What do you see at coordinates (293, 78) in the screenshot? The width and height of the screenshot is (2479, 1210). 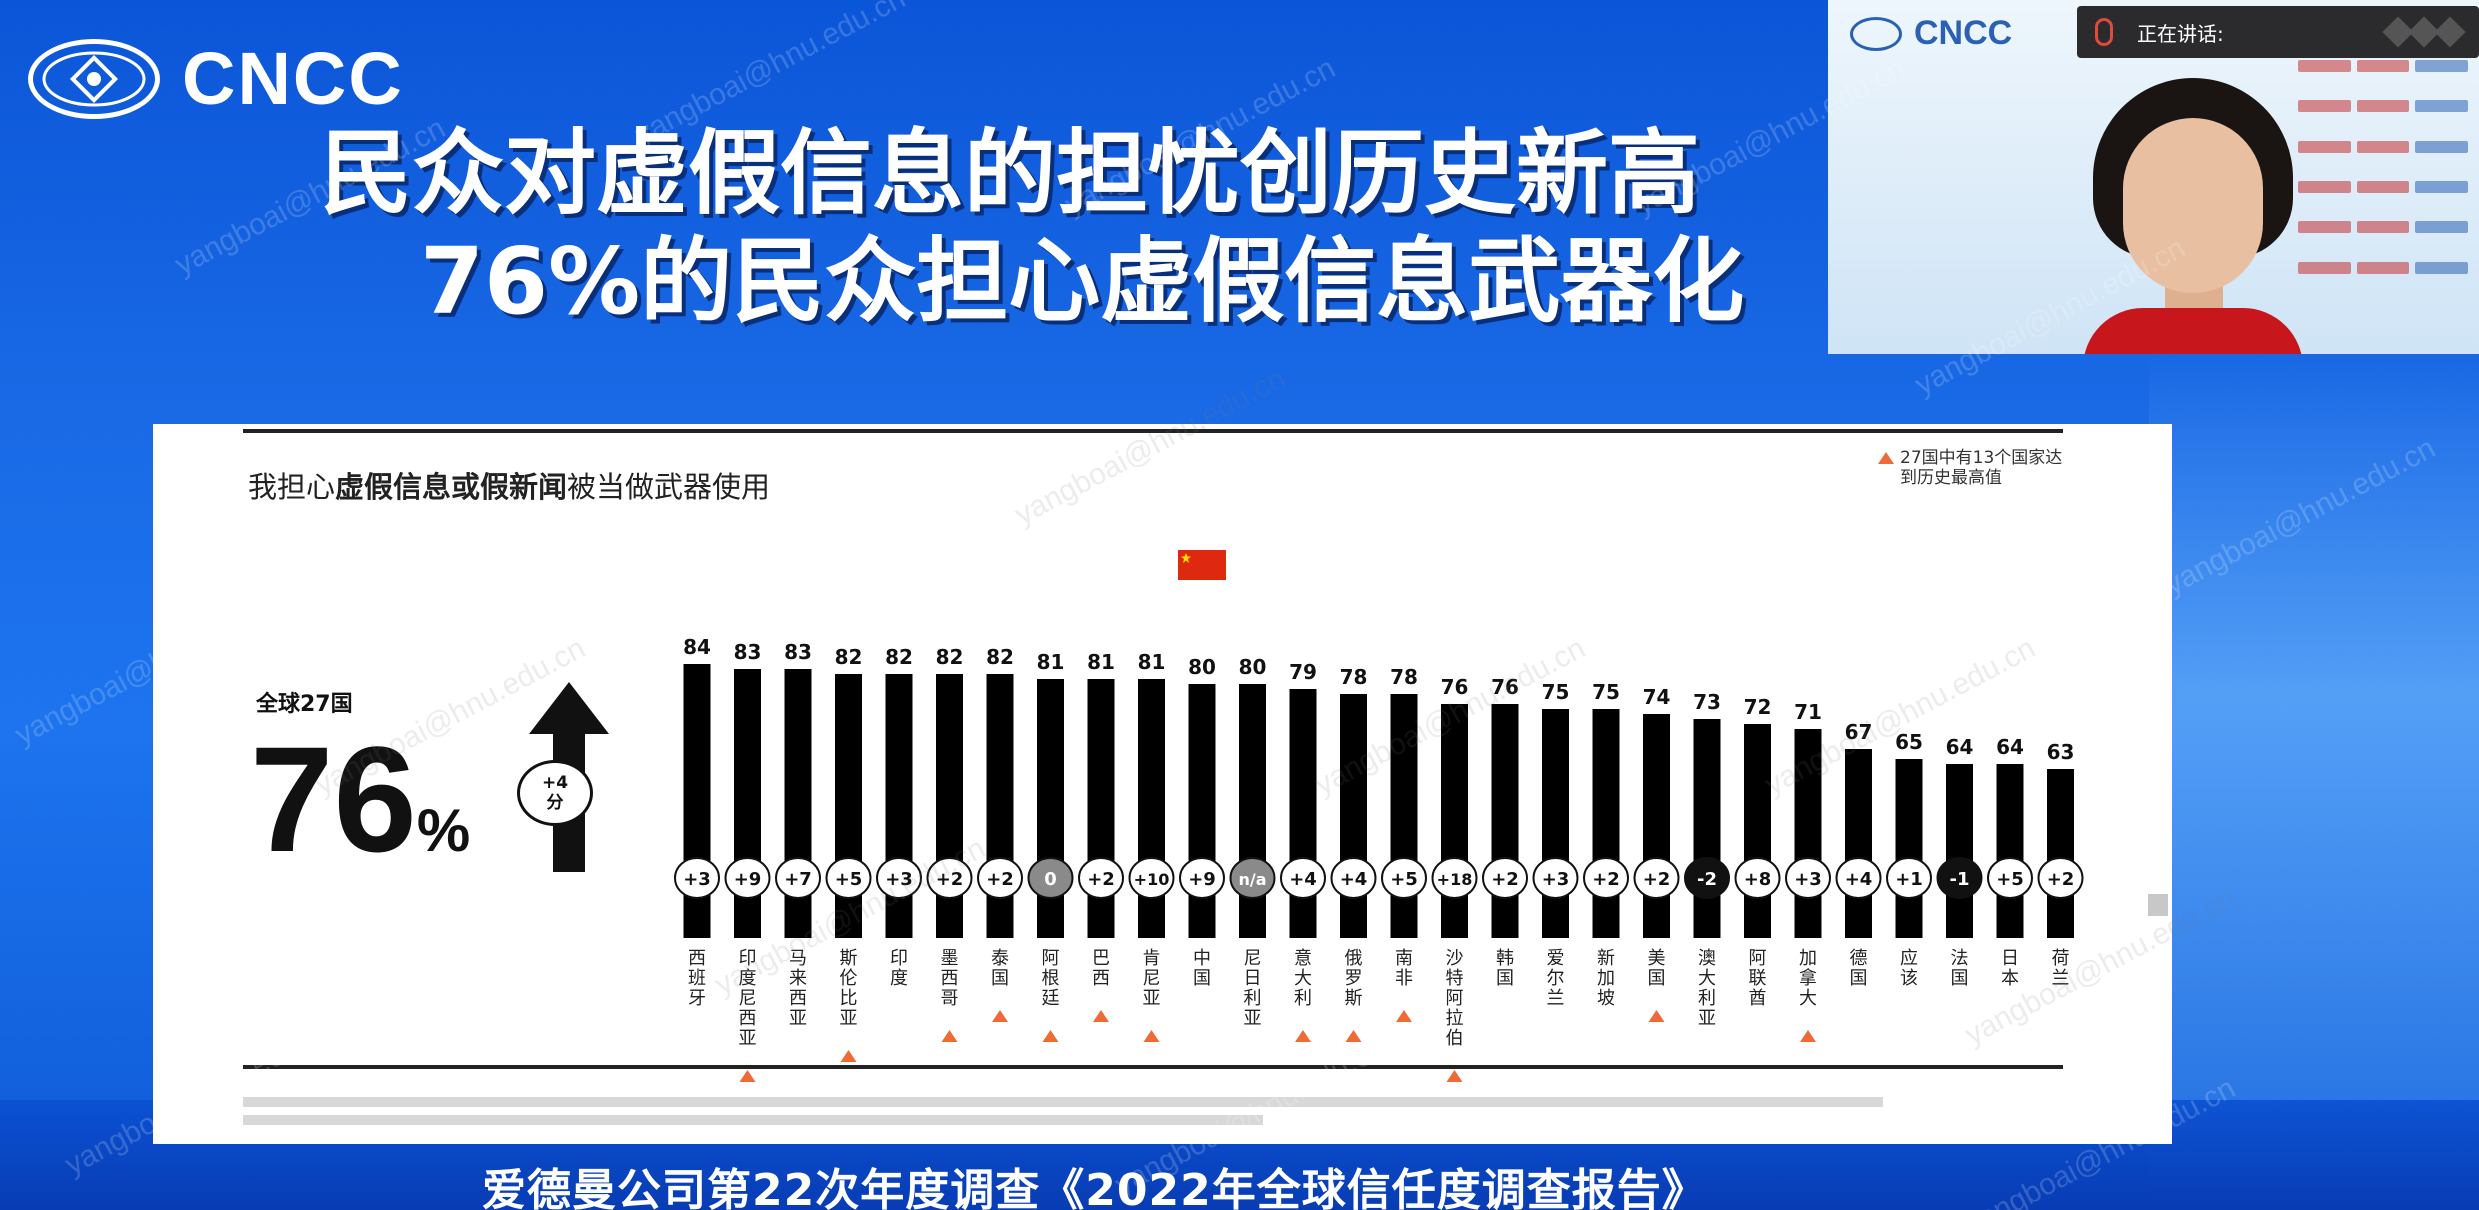 I see `logo-text: CNCC` at bounding box center [293, 78].